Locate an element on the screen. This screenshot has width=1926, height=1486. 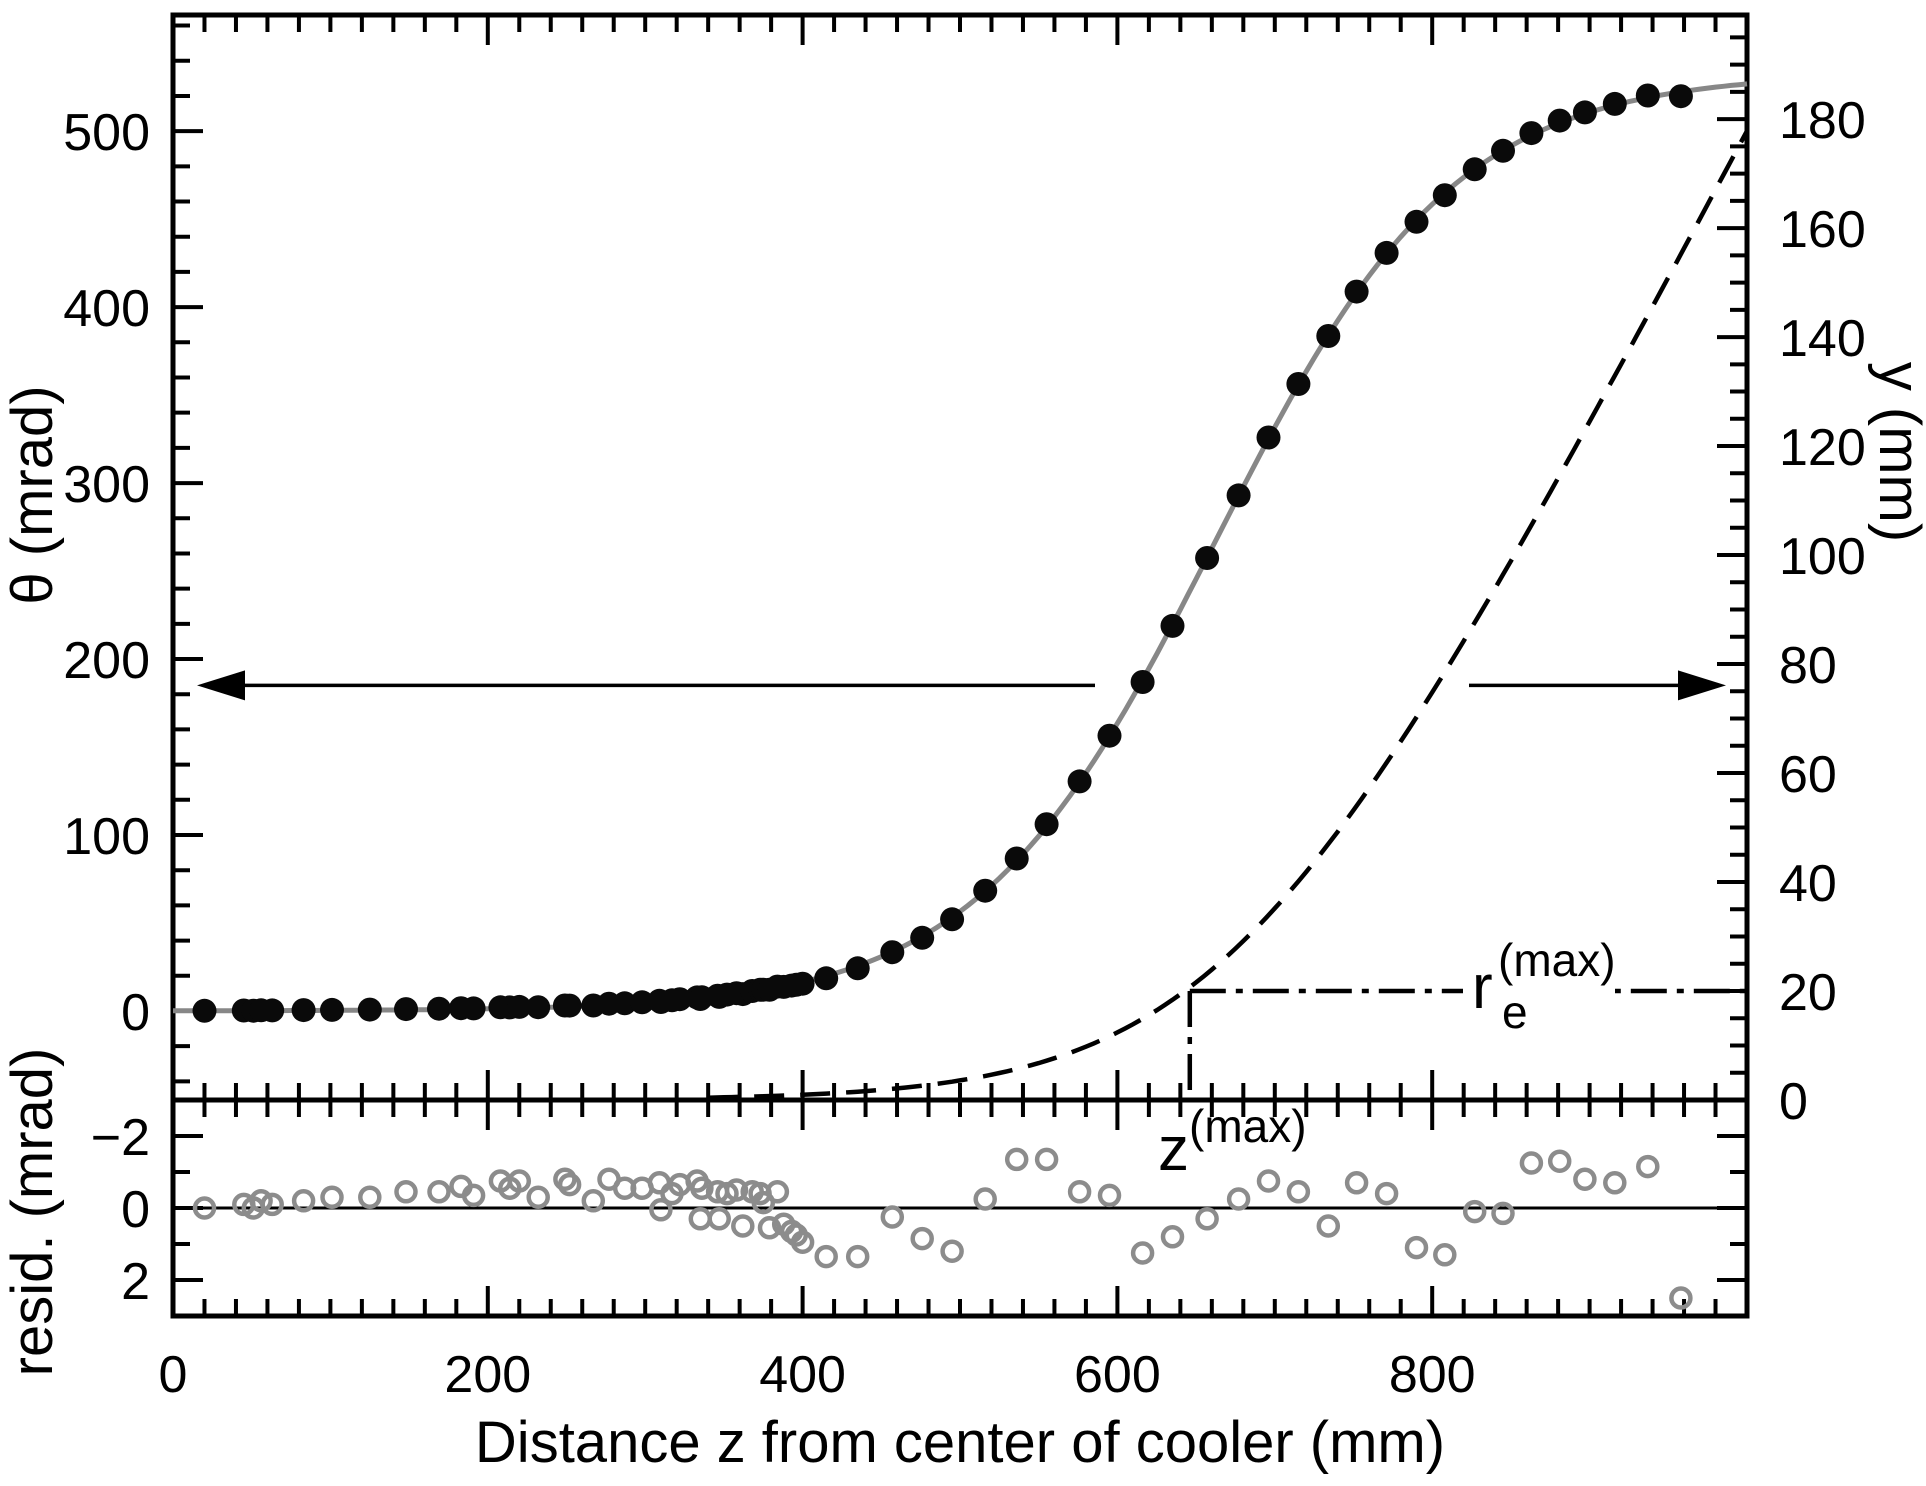
x-axis-title: Distance z from center of cooler (mm) is located at coordinates (960, 1442).